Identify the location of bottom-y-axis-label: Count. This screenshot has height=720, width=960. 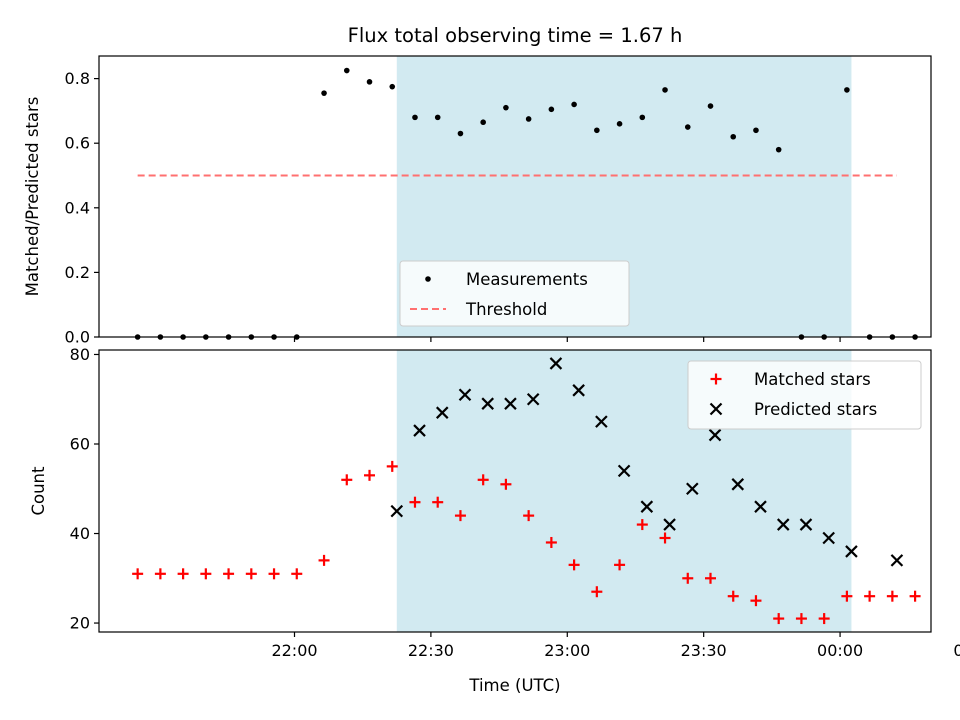
(38, 491).